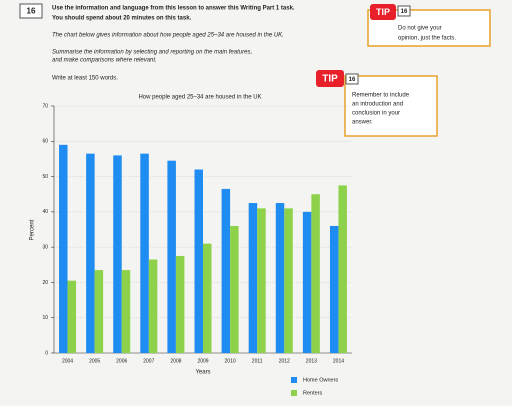 This screenshot has width=512, height=406. I want to click on y-tick-label: 60, so click(45, 142).